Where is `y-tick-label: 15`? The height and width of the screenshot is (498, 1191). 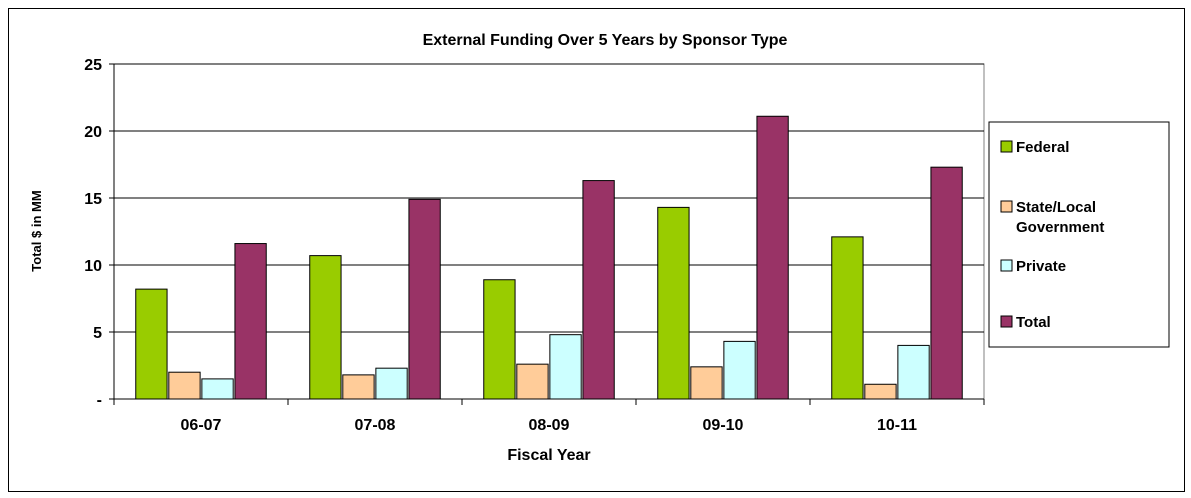 y-tick-label: 15 is located at coordinates (93, 199).